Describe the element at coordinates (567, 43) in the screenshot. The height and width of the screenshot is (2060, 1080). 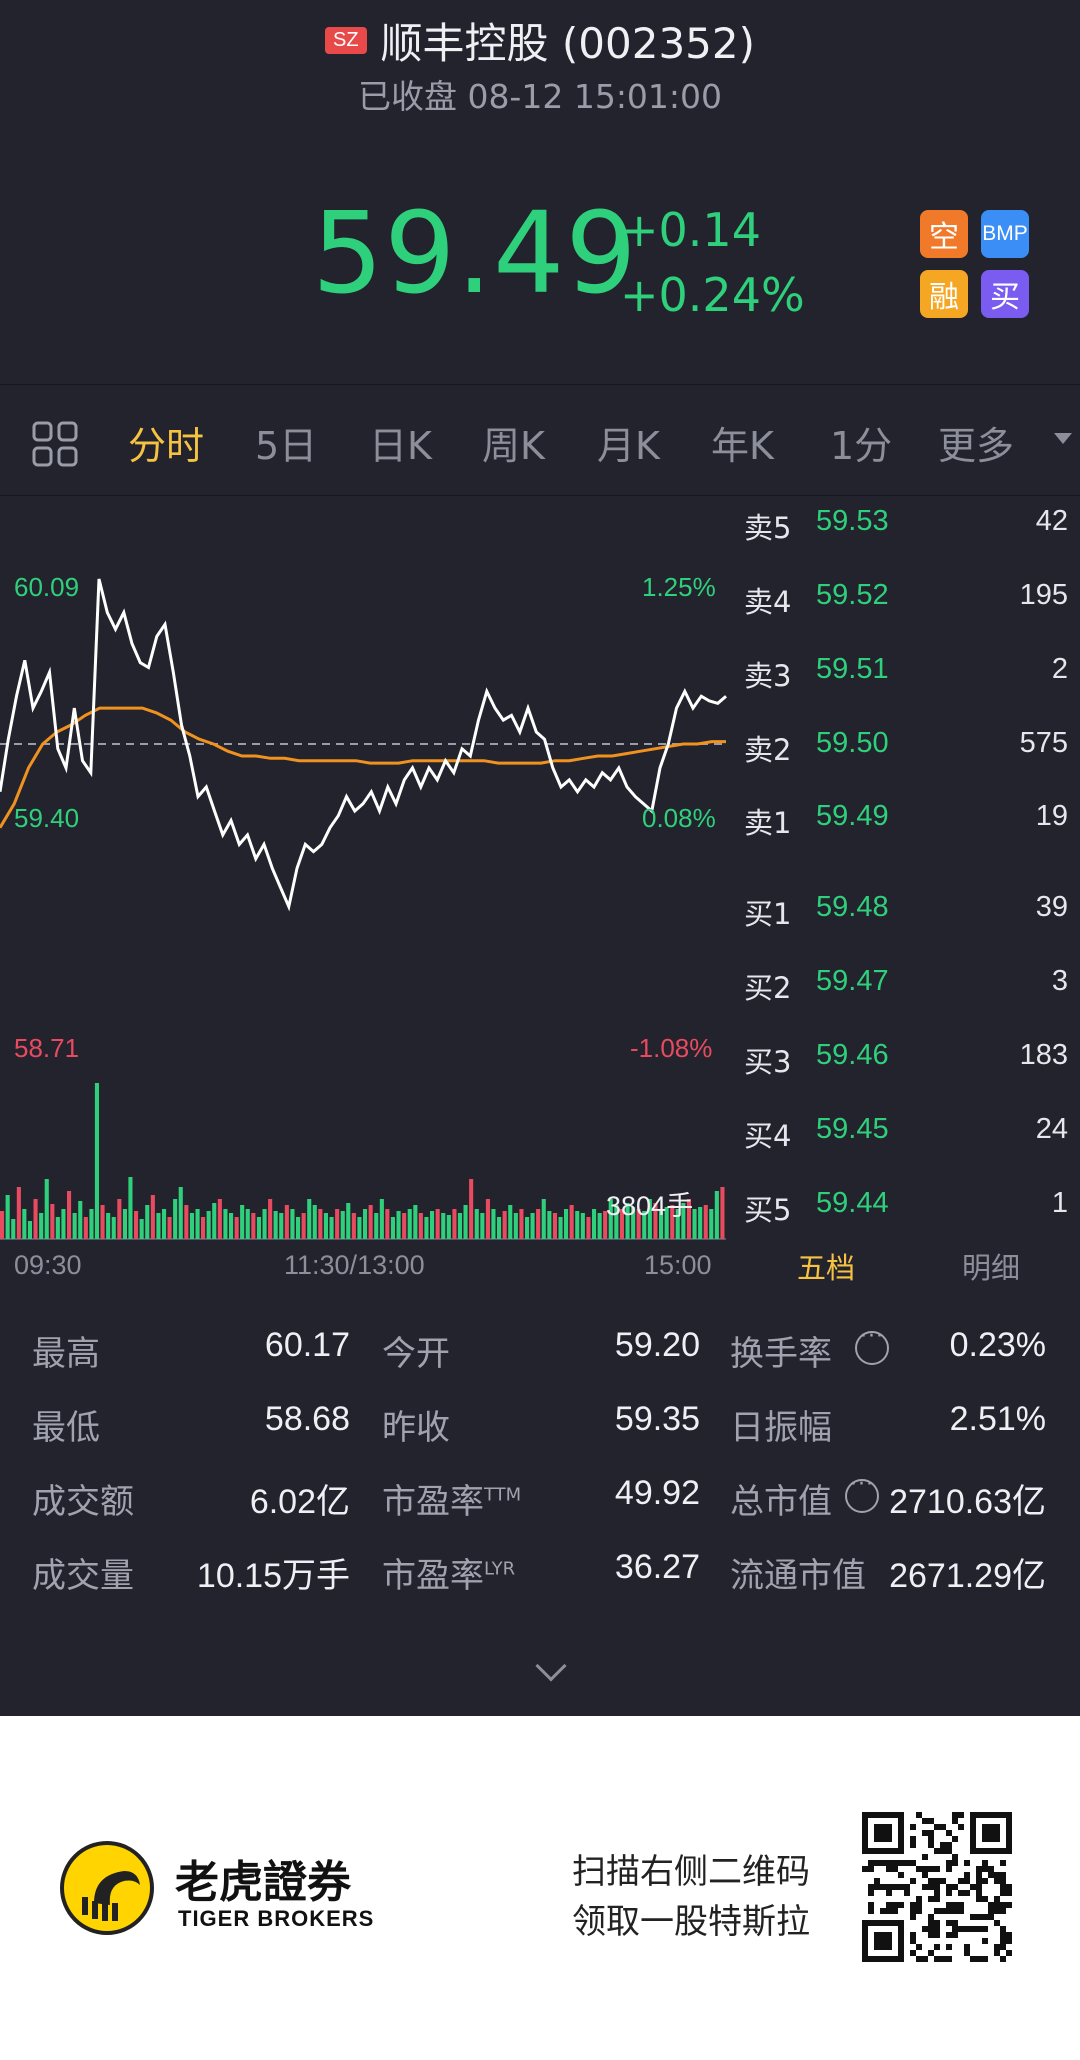
I see `stock-title: 顺丰控股 (002352)` at that location.